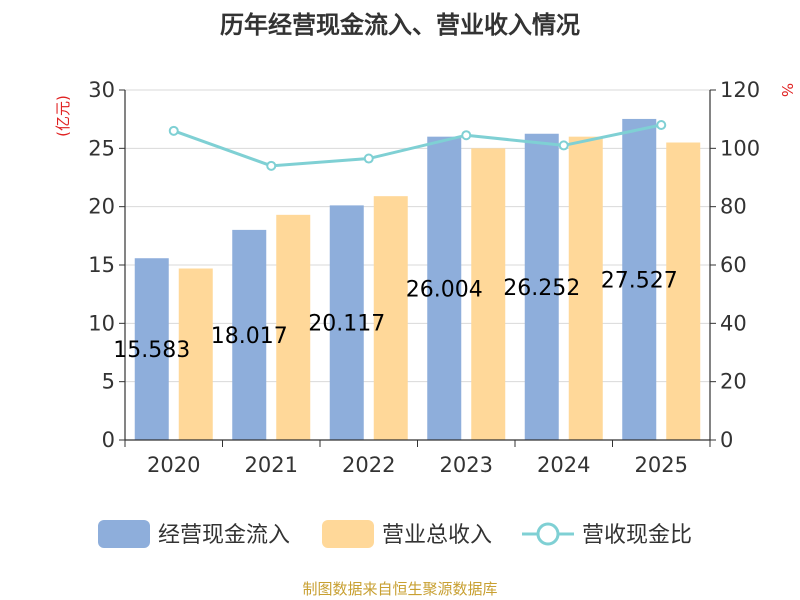  What do you see at coordinates (661, 465) in the screenshot?
I see `x-axis-tick-label: 2025` at bounding box center [661, 465].